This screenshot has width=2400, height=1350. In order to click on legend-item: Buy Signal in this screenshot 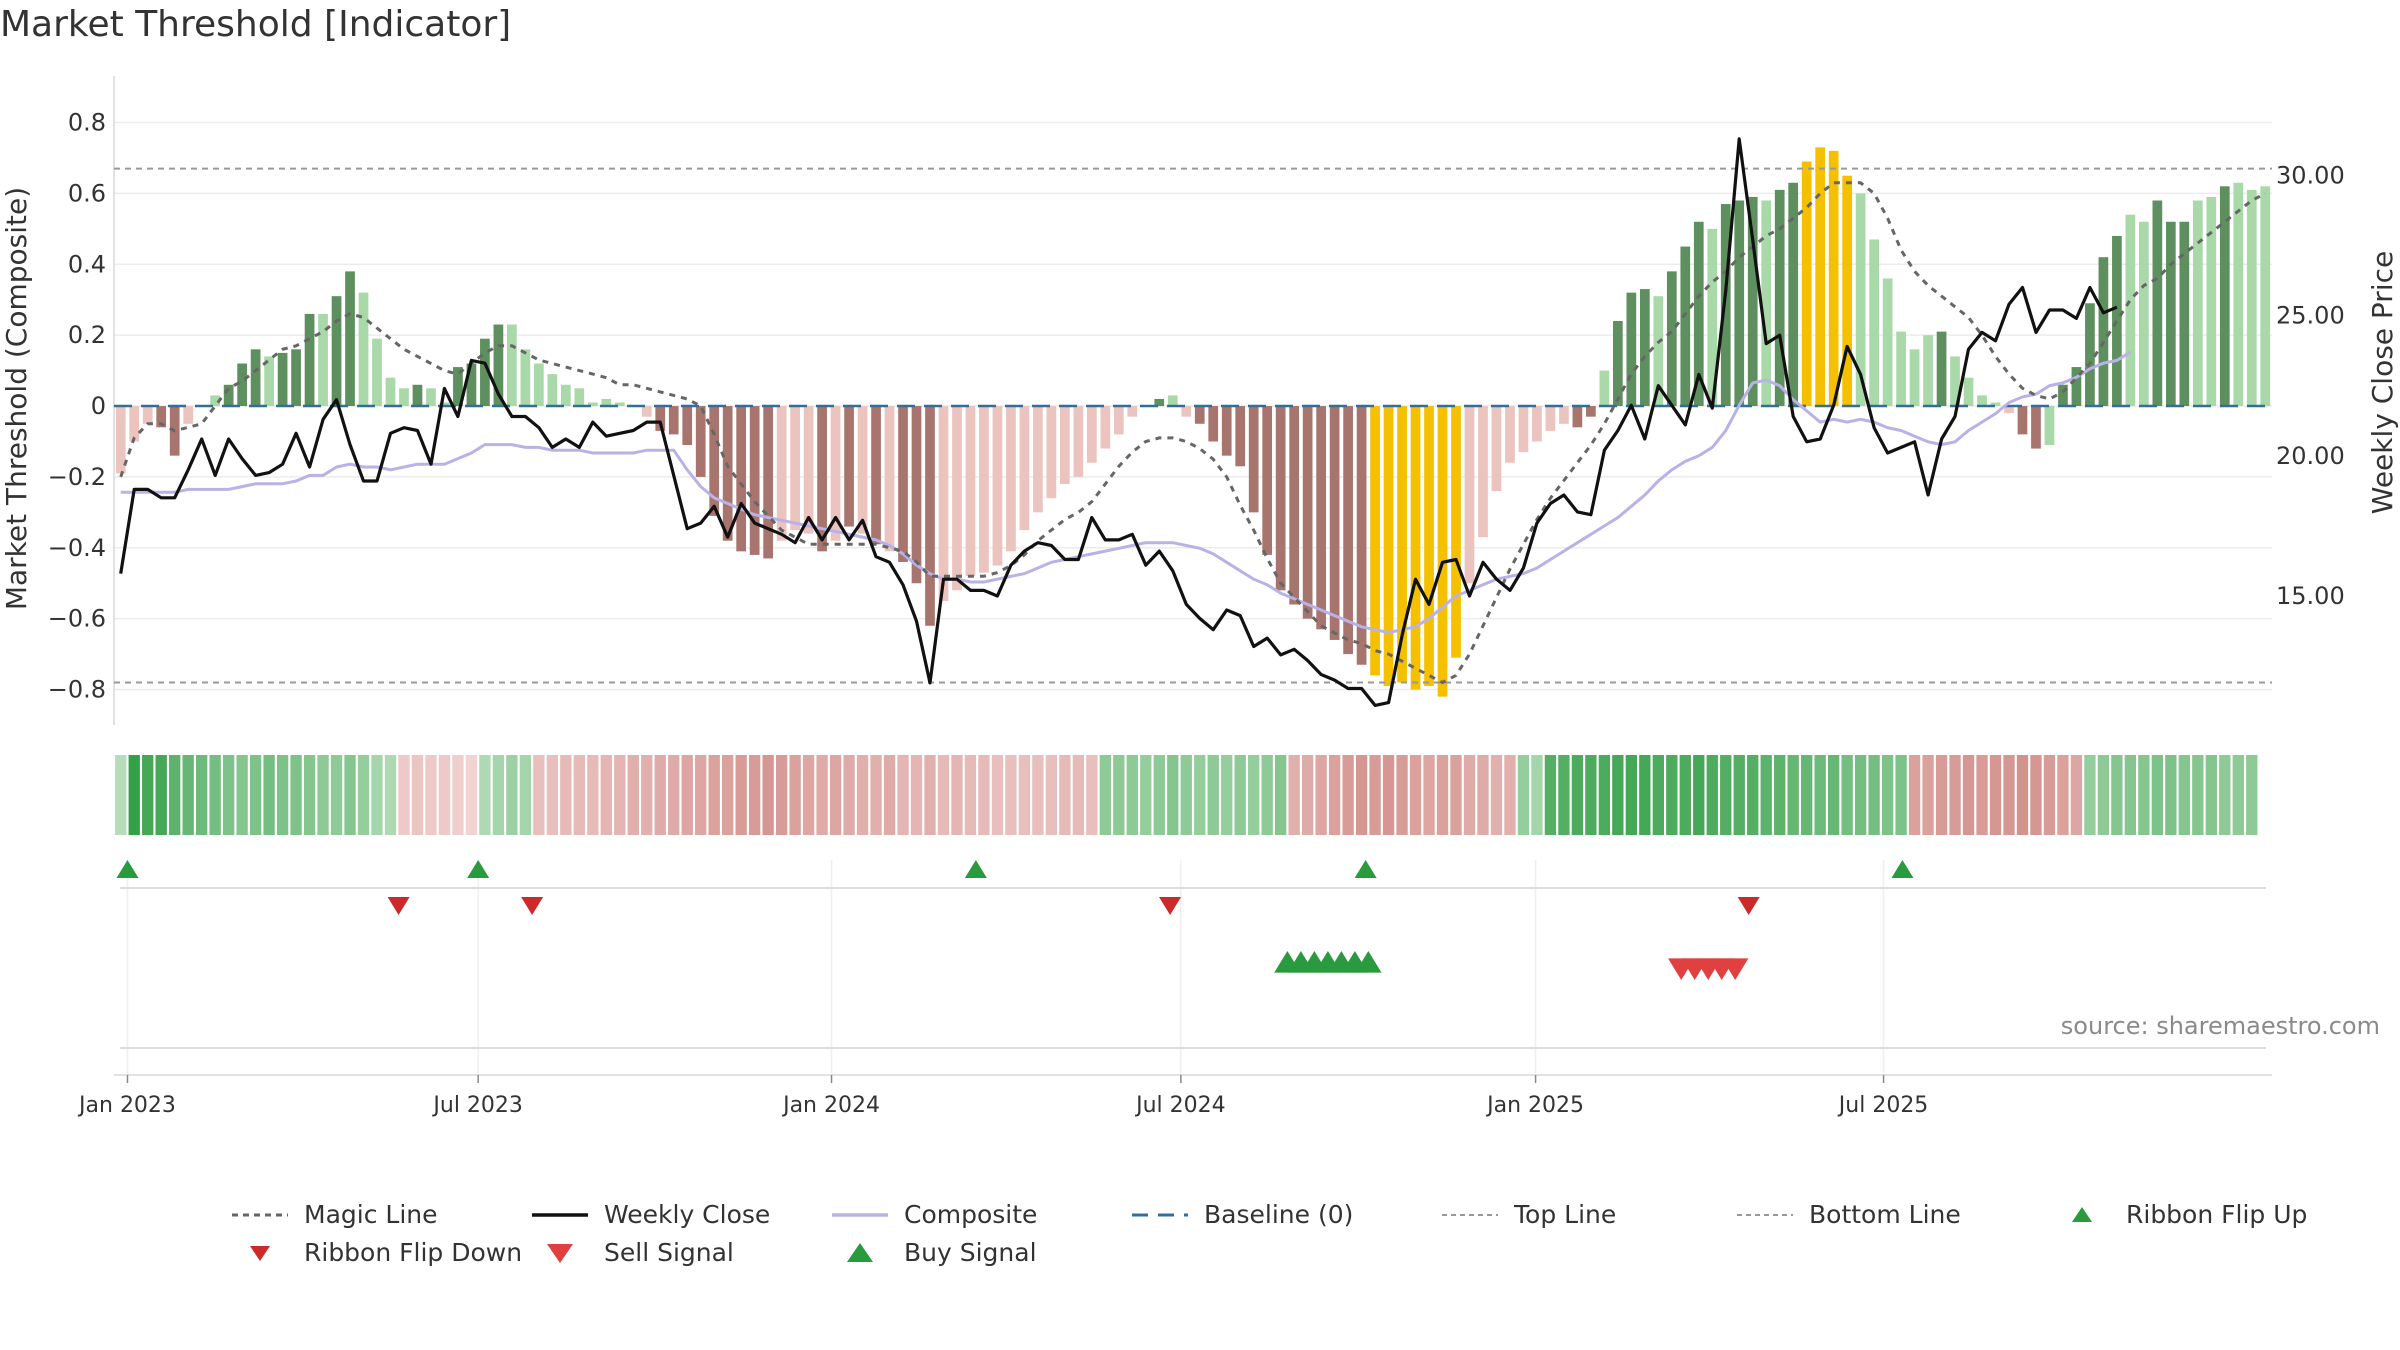, I will do `click(933, 1252)`.